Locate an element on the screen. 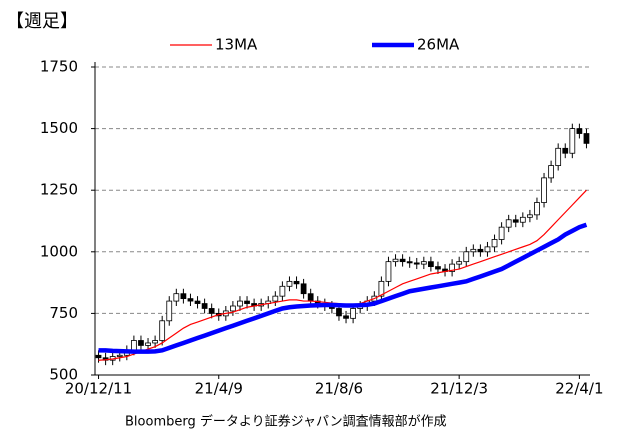 This screenshot has height=441, width=617. y-tick-label: 1250 is located at coordinates (59, 190).